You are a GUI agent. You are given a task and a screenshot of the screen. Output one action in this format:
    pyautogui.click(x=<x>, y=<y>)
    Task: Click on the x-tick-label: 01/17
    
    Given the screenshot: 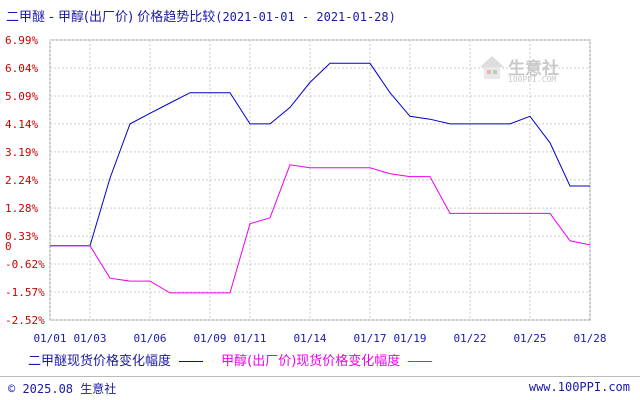 What is the action you would take?
    pyautogui.click(x=369, y=338)
    